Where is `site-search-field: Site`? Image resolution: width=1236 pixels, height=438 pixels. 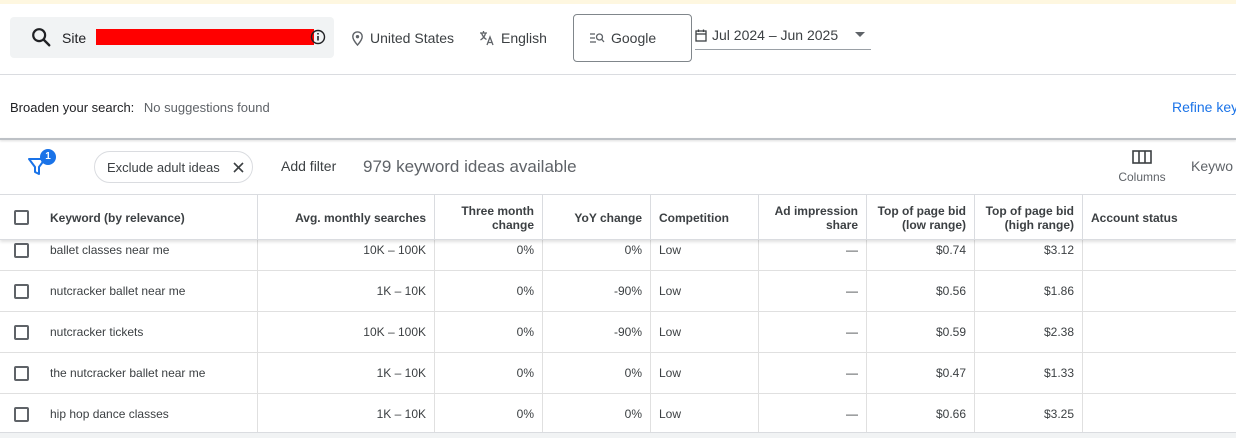
site-search-field: Site is located at coordinates (172, 37).